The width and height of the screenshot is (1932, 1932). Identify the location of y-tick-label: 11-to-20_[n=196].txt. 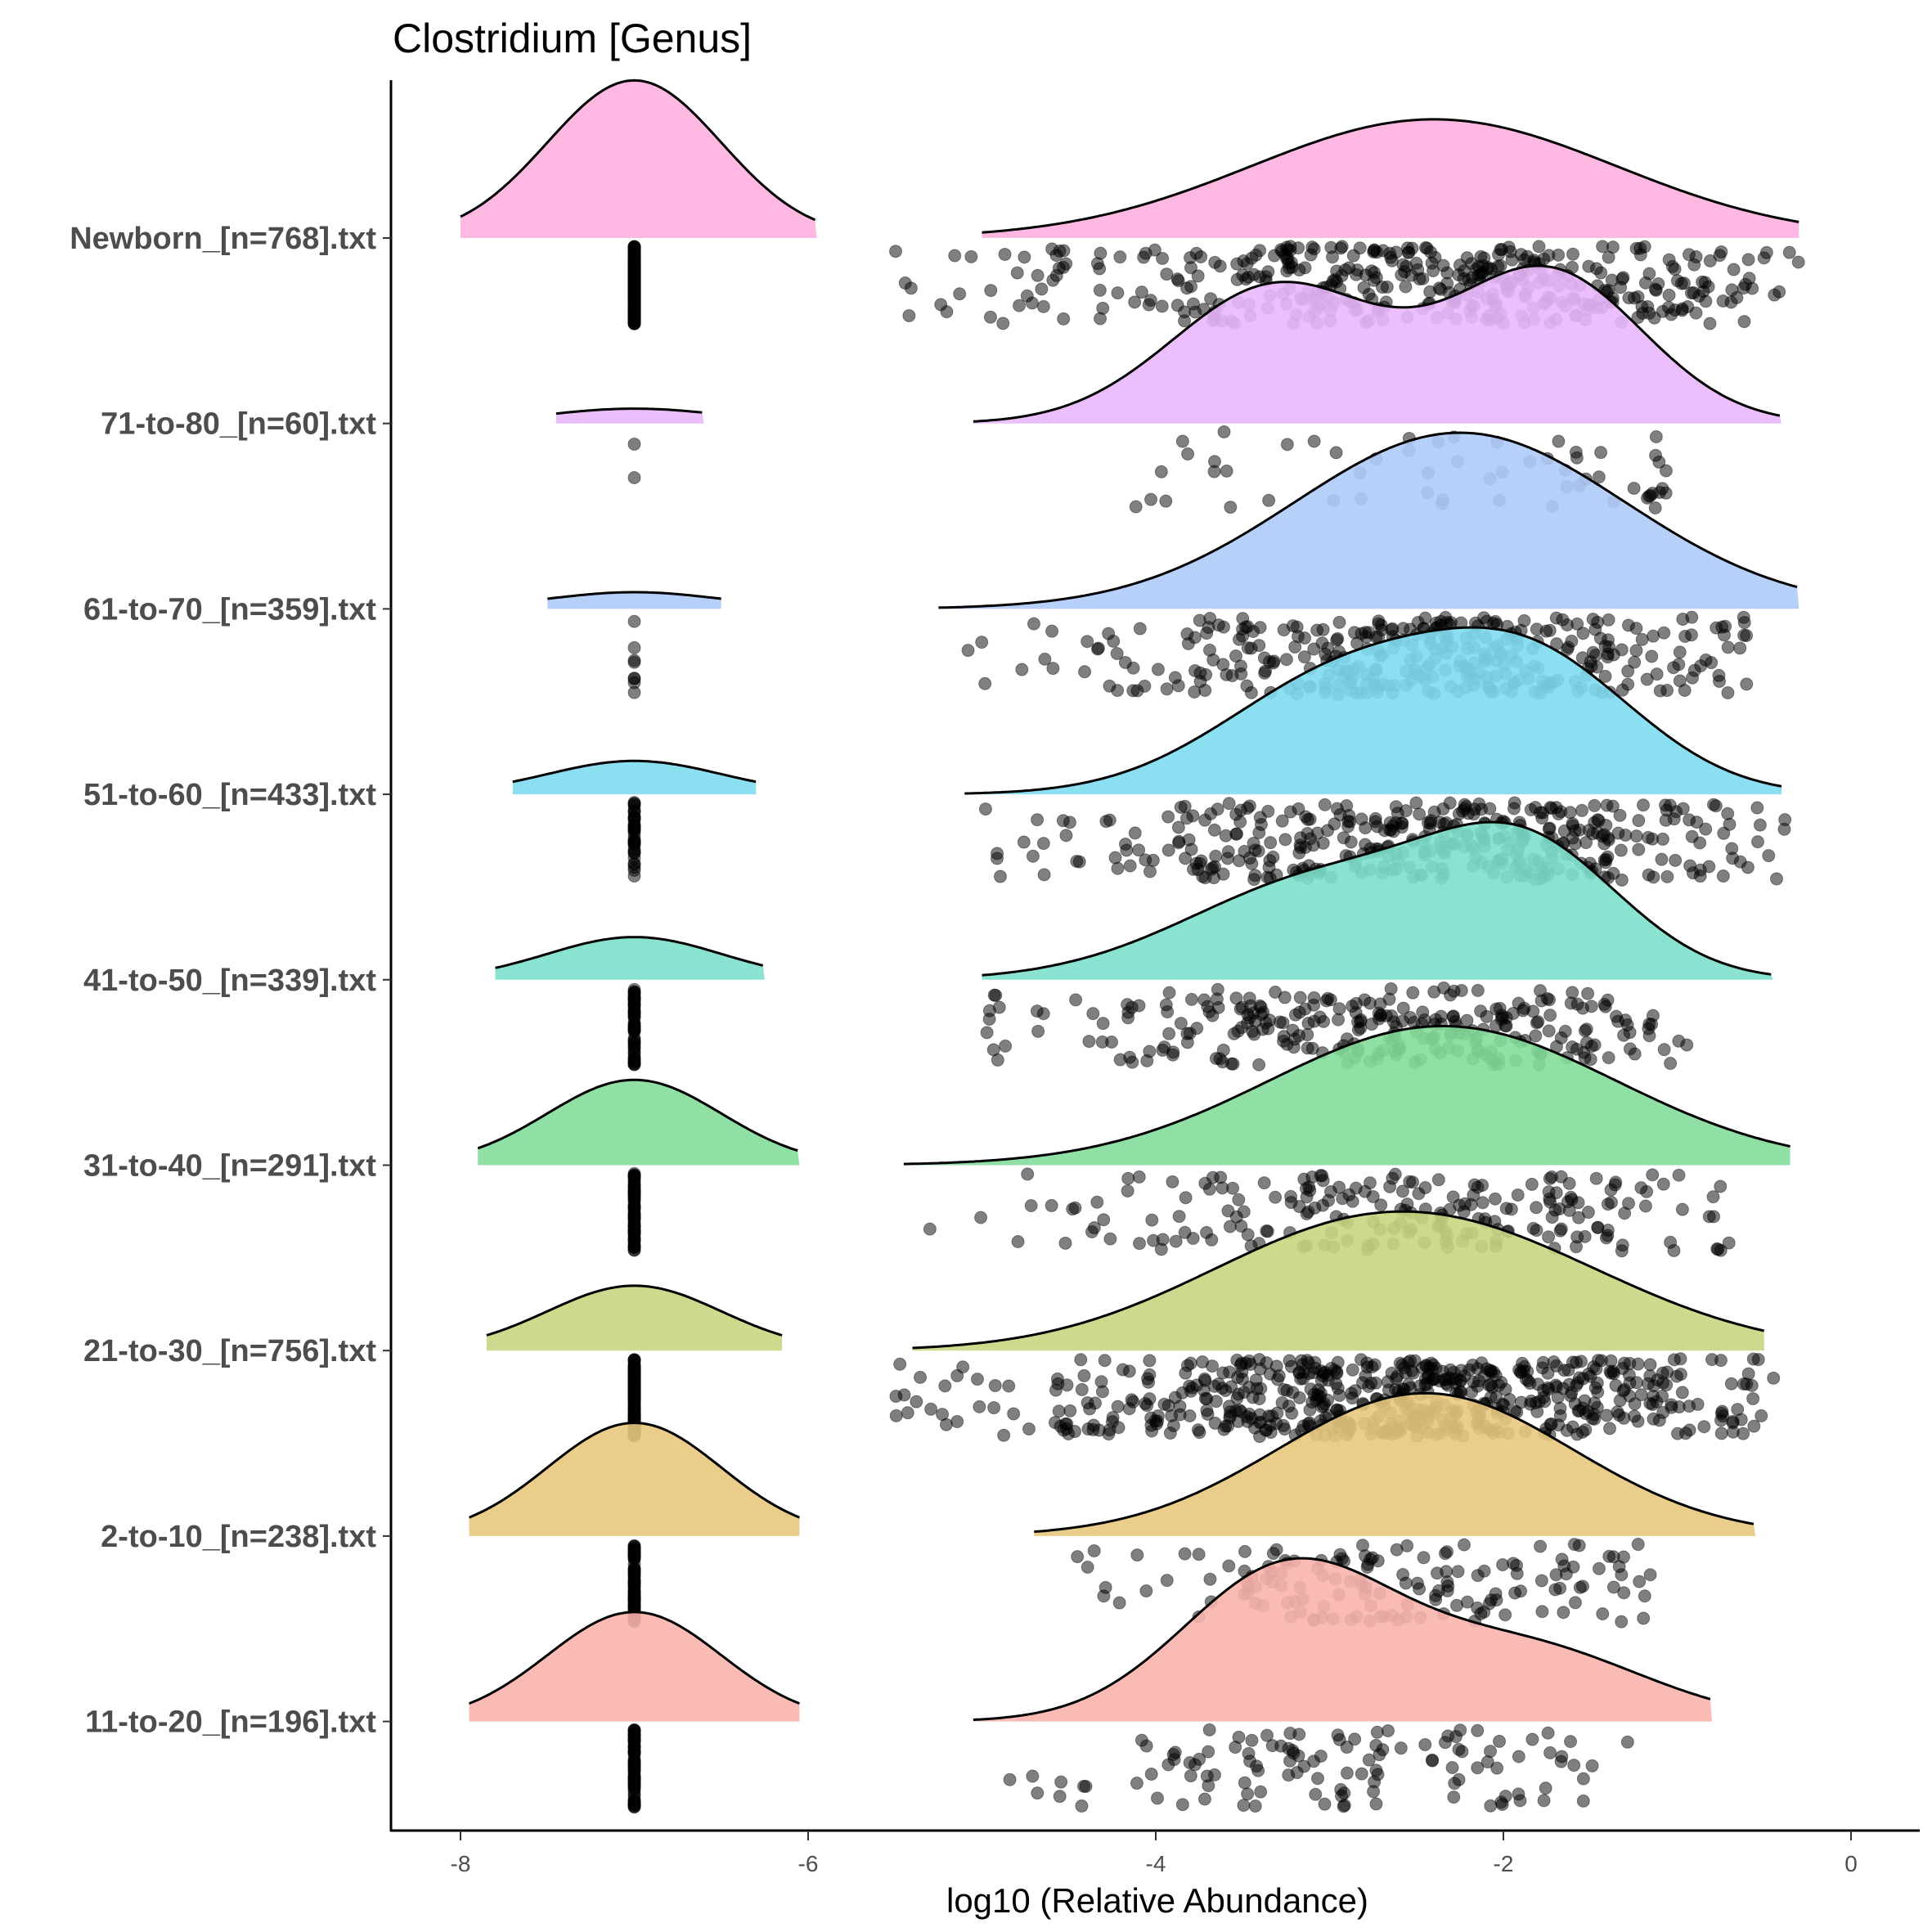
(231, 1723).